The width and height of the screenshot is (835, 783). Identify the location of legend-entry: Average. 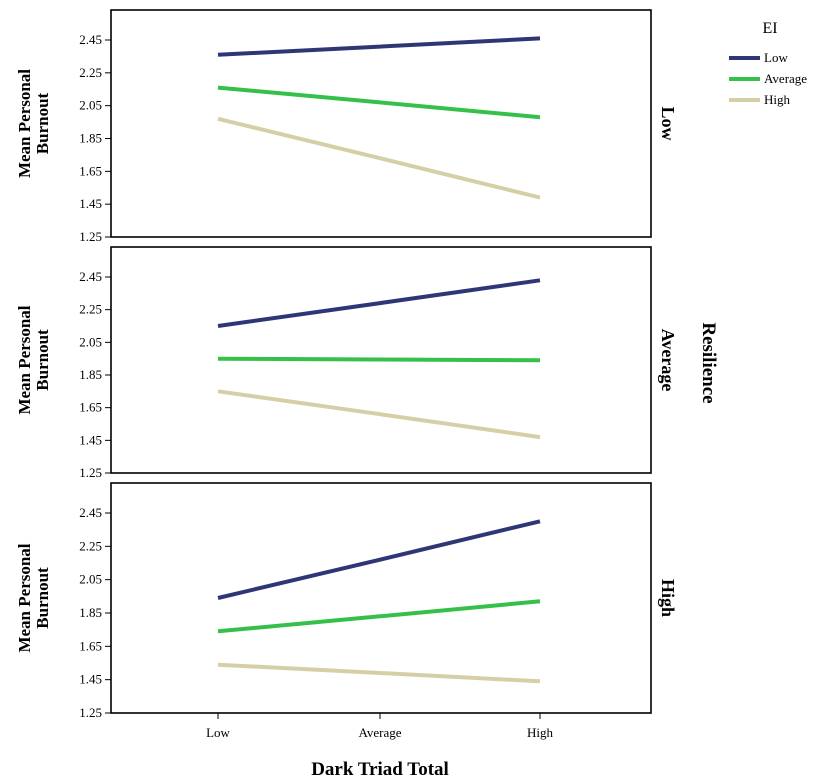
(785, 78).